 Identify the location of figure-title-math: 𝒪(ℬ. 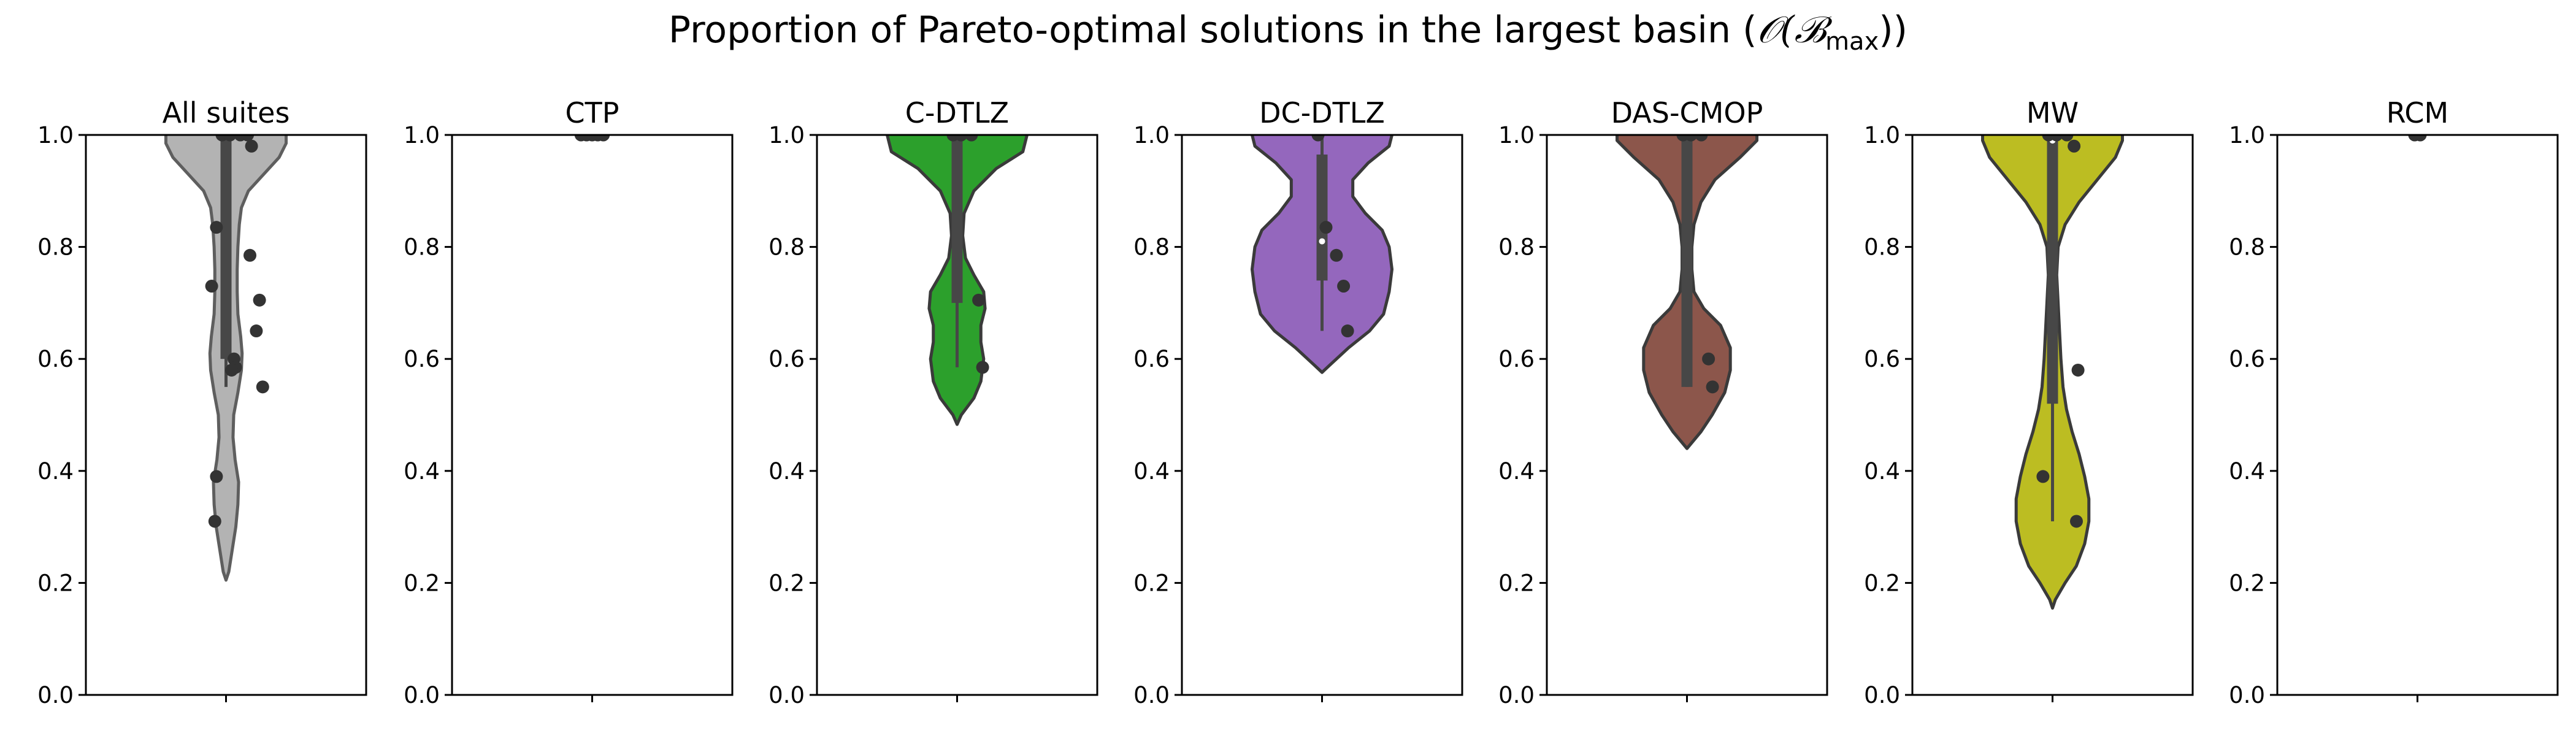
(1791, 30).